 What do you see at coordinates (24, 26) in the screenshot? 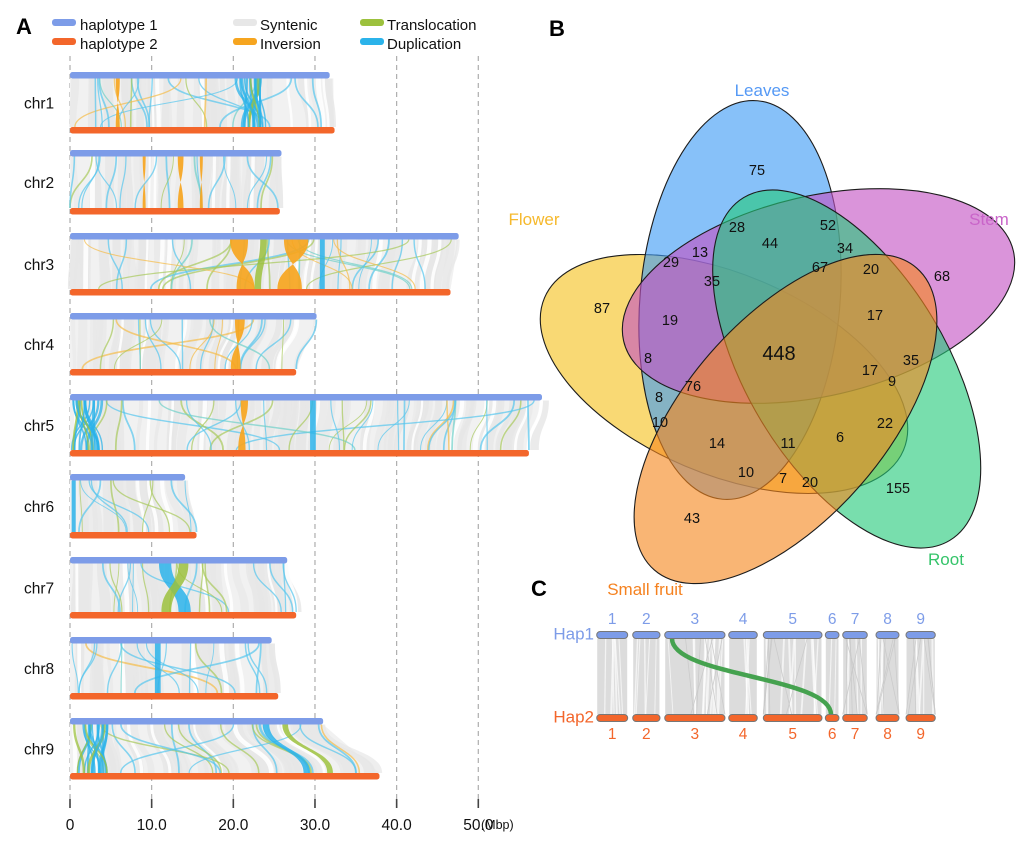
I see `panel-a-label: A` at bounding box center [24, 26].